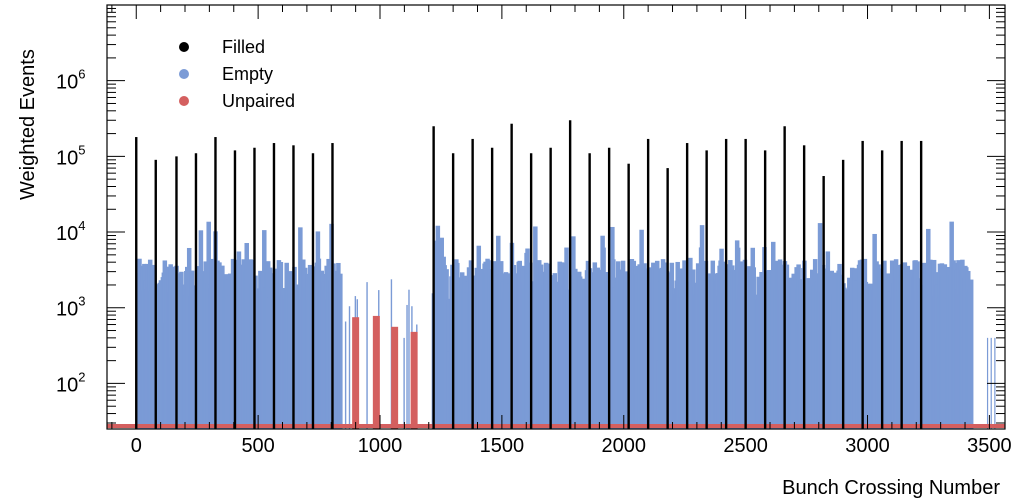 This screenshot has width=1023, height=498. Describe the element at coordinates (247, 74) in the screenshot. I see `legend-label-empty: Empty` at that location.